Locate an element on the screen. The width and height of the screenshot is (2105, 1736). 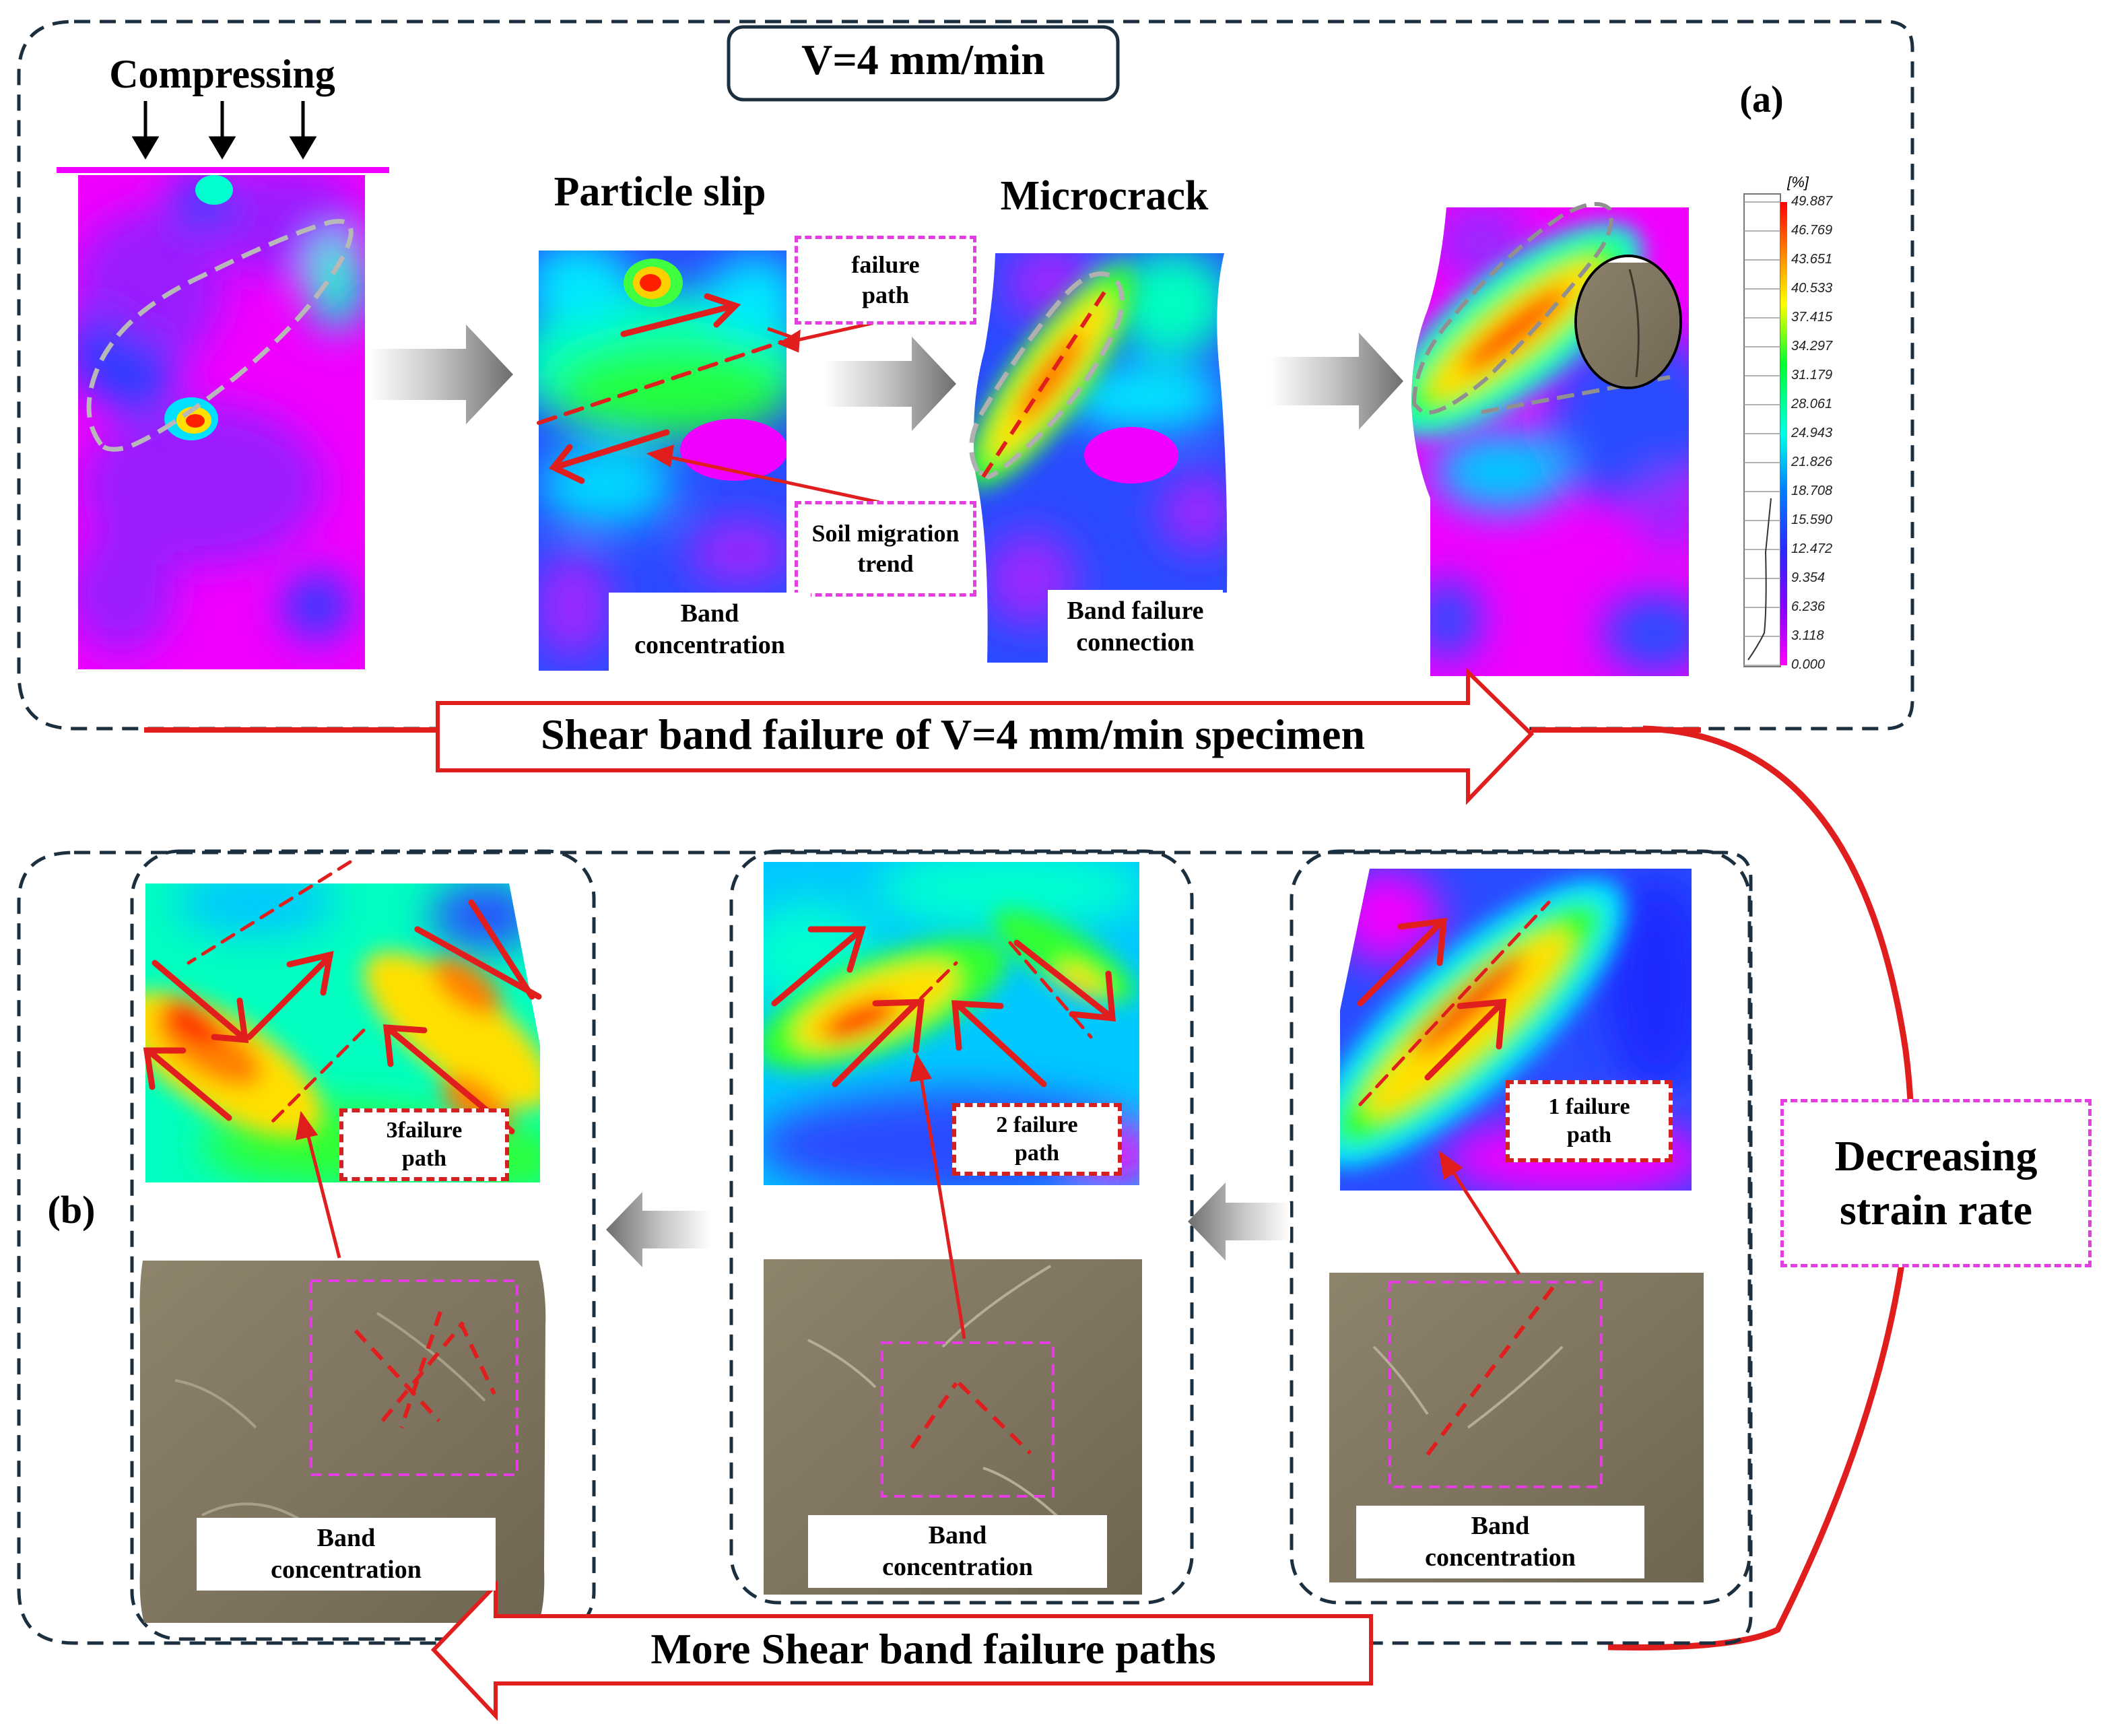
strain-map-initial is located at coordinates (221, 422).